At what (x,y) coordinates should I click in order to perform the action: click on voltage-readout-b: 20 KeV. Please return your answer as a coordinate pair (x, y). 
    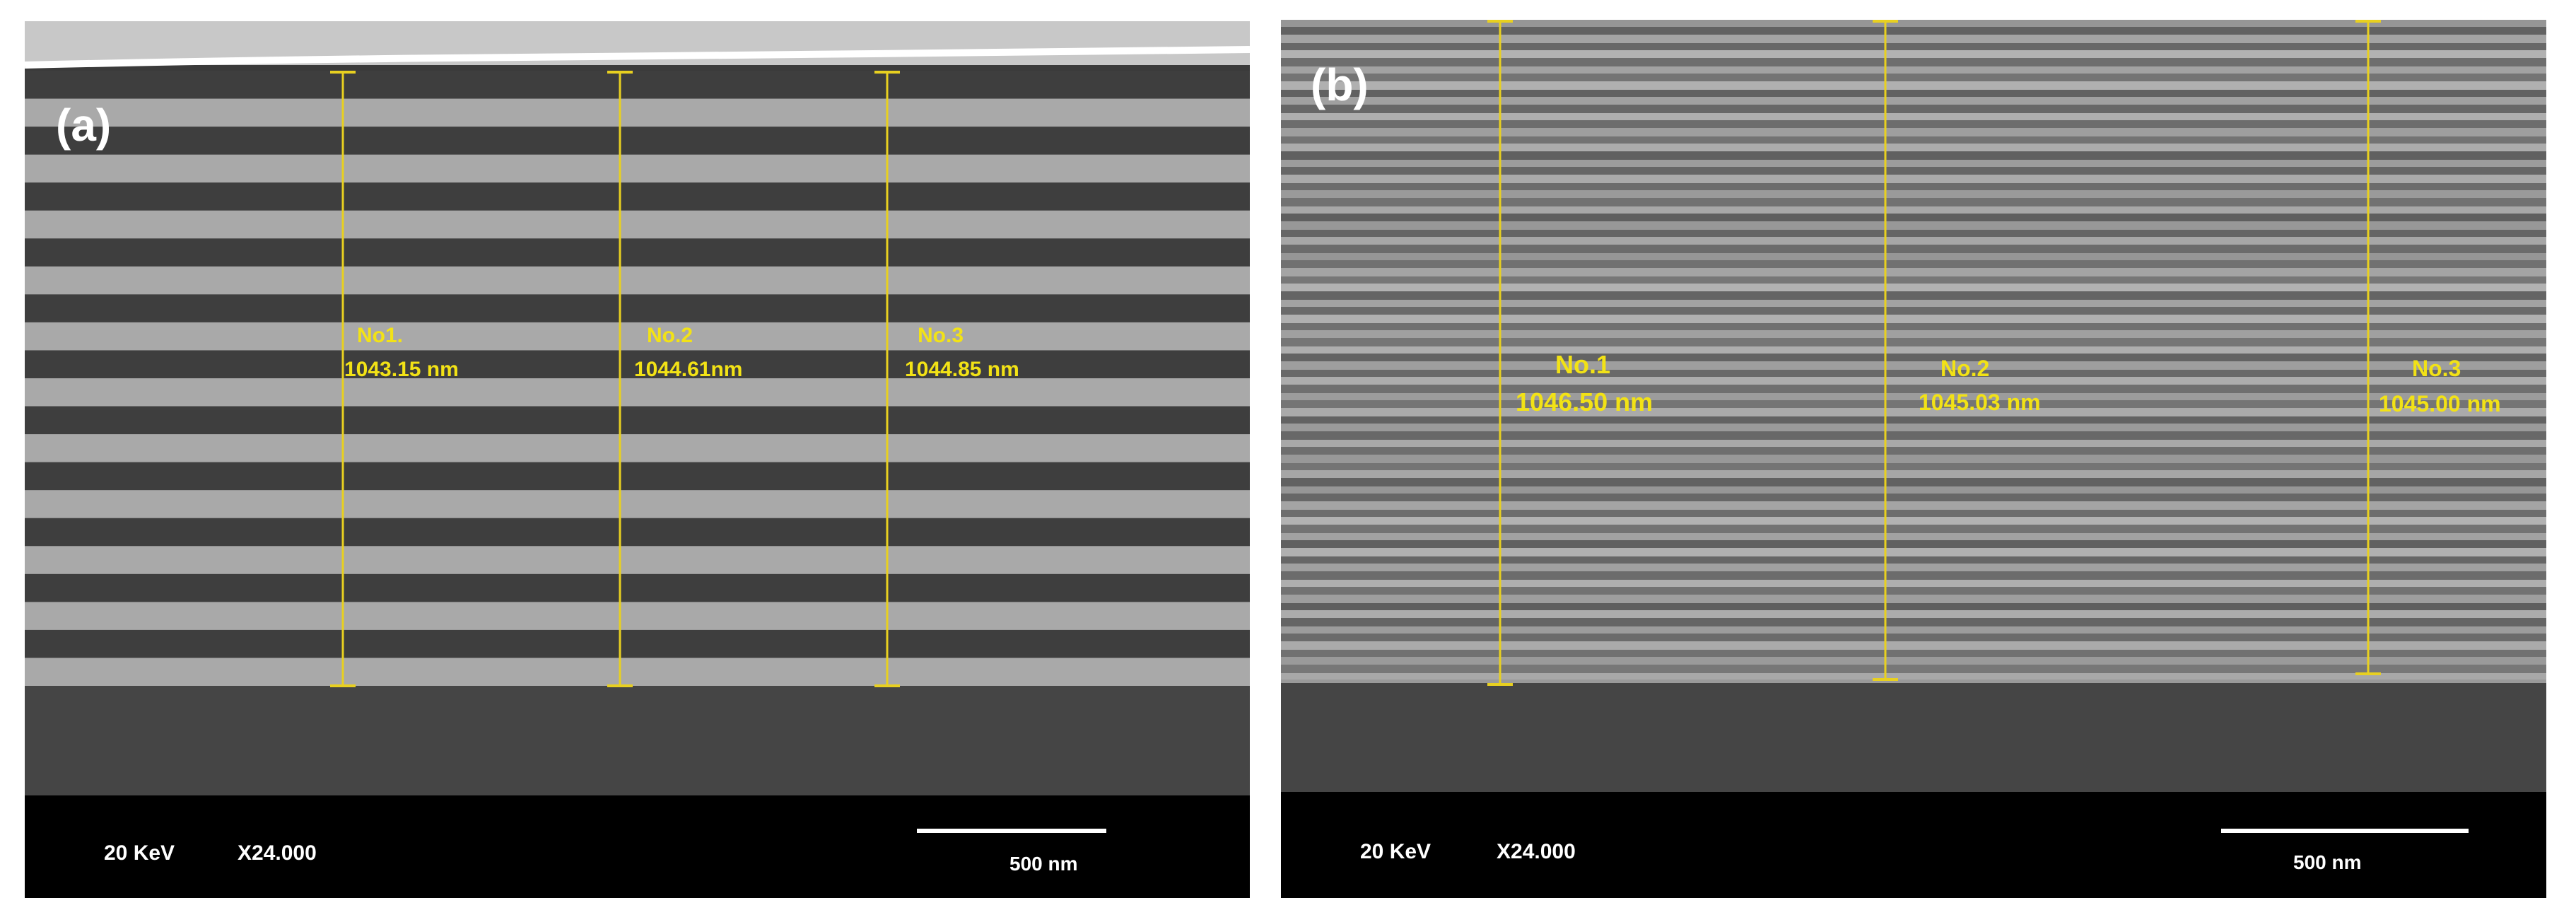
    Looking at the image, I should click on (1396, 852).